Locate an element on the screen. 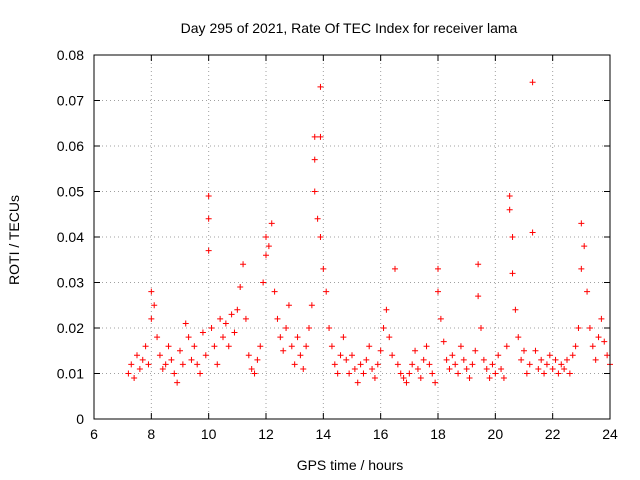 This screenshot has height=480, width=640. y-tick-label: 0.04 is located at coordinates (70, 237).